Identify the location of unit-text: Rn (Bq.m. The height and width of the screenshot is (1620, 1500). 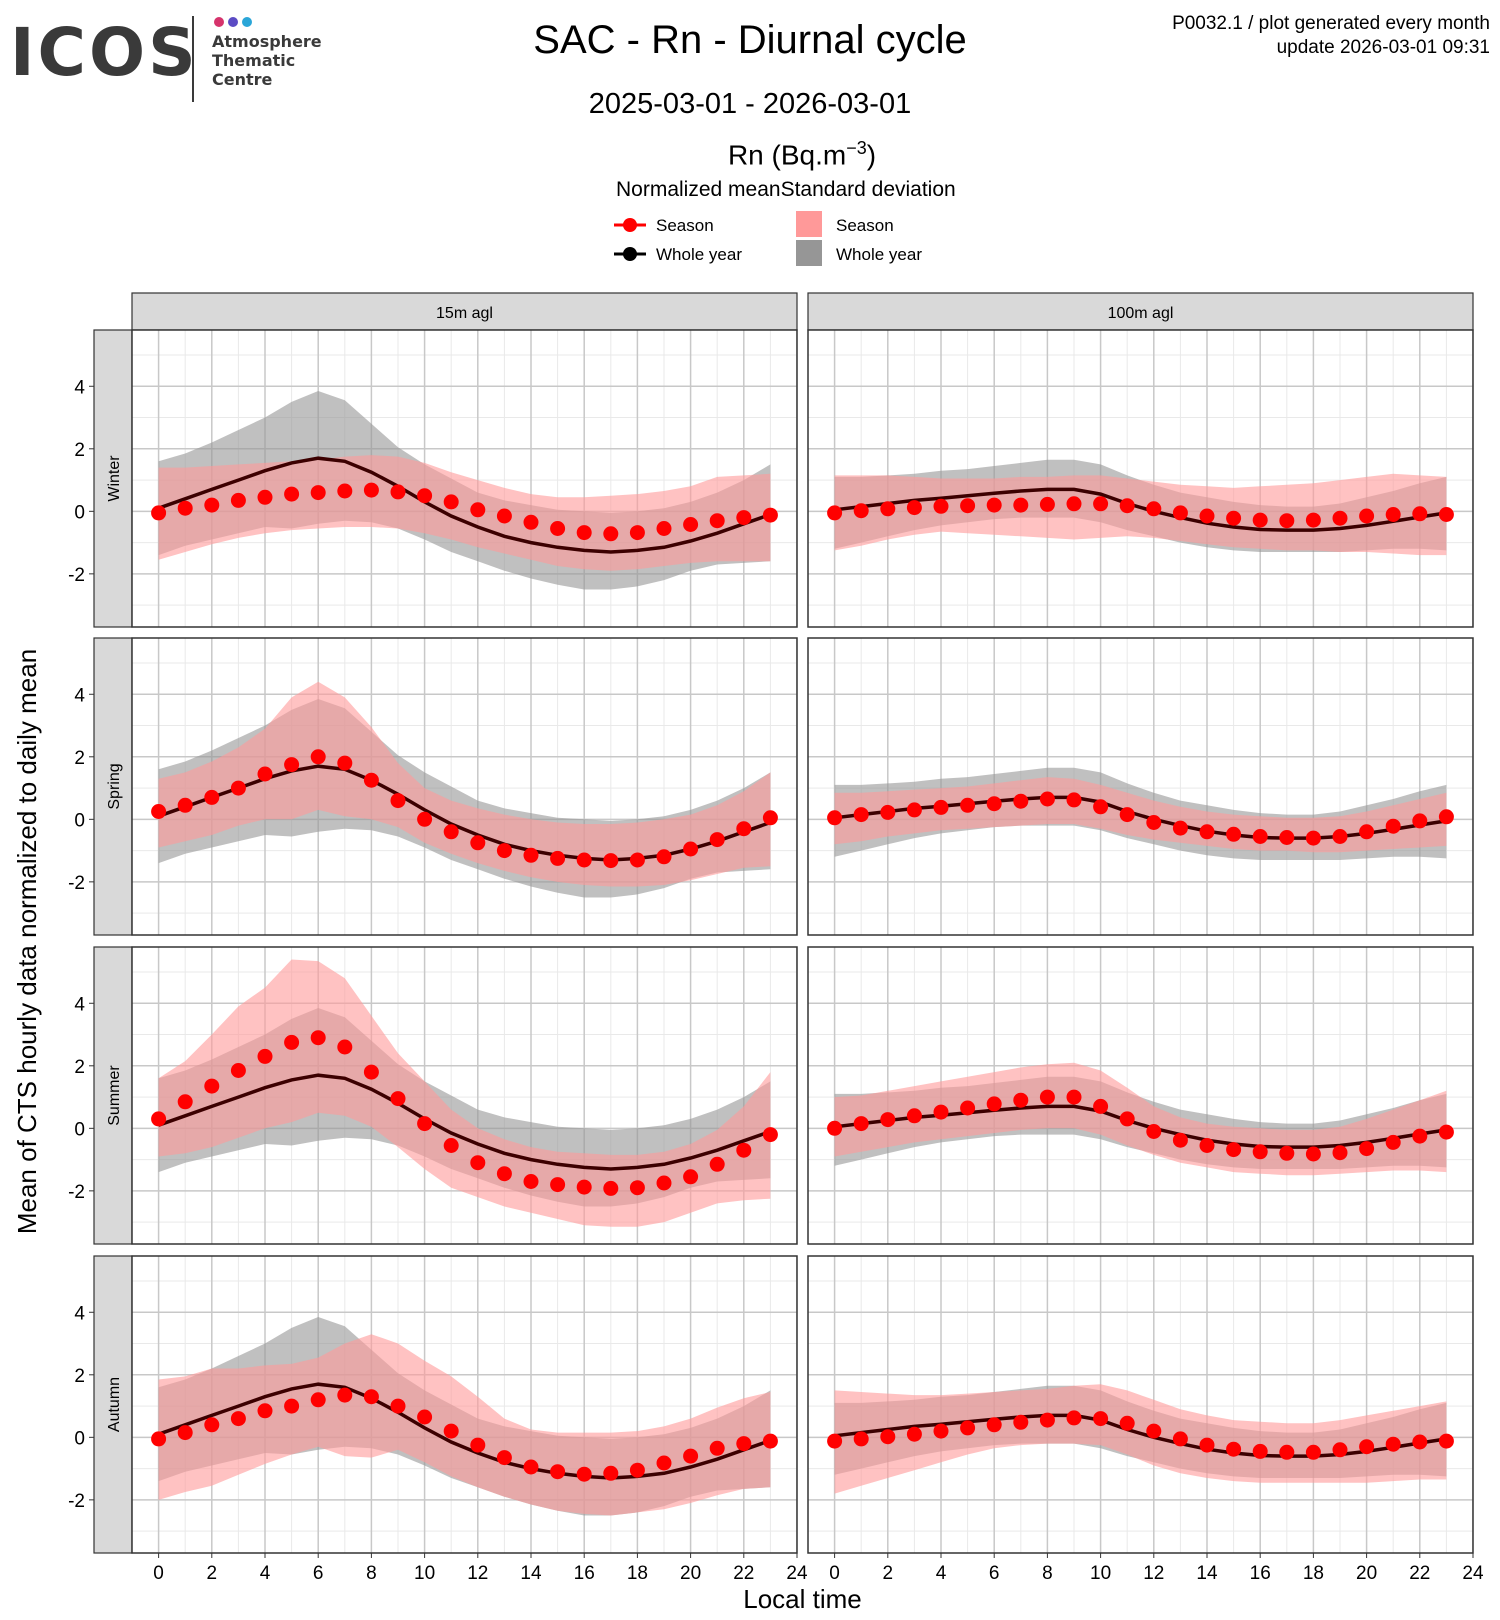
(787, 155).